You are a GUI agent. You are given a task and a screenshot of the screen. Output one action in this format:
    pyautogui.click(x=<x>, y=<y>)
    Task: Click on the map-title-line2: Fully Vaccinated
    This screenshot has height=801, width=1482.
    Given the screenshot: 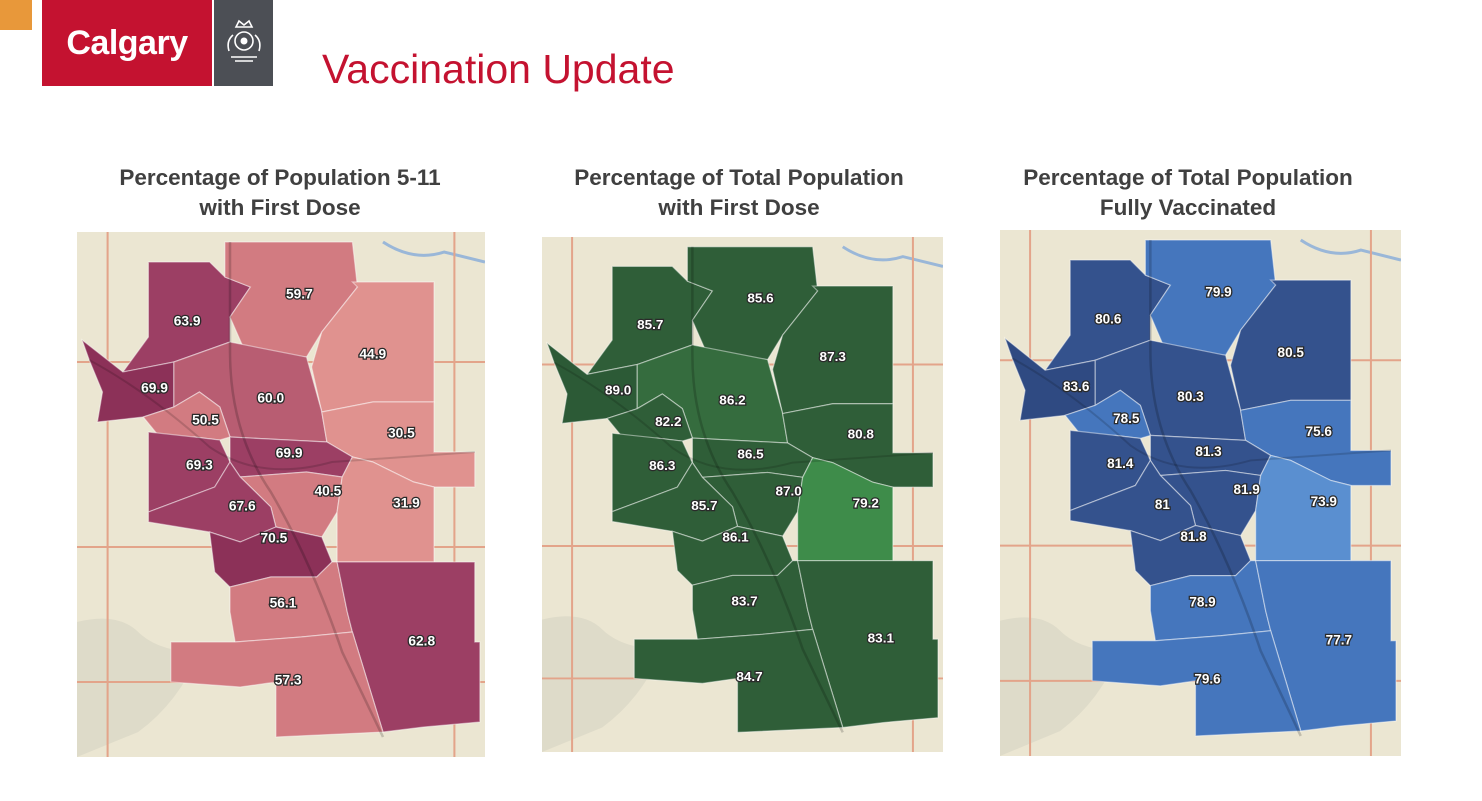 What is the action you would take?
    pyautogui.click(x=1188, y=207)
    